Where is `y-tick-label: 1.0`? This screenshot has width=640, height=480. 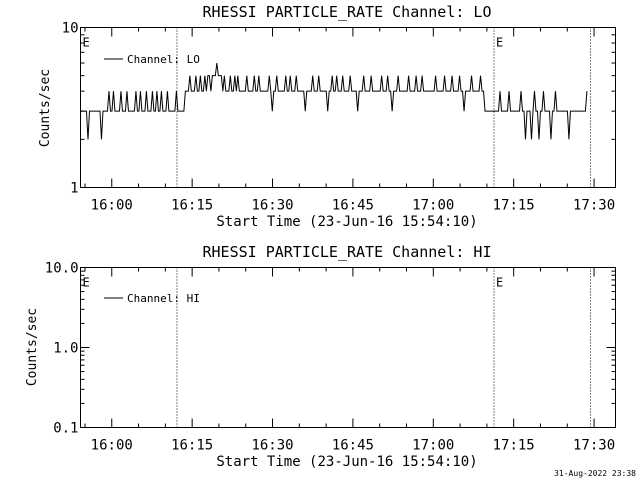 y-tick-label: 1.0 is located at coordinates (65, 349).